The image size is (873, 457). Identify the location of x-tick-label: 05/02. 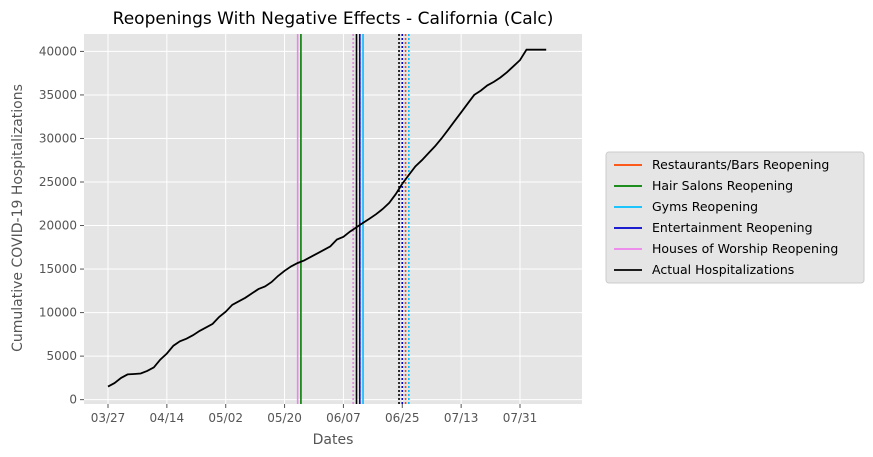
(225, 418).